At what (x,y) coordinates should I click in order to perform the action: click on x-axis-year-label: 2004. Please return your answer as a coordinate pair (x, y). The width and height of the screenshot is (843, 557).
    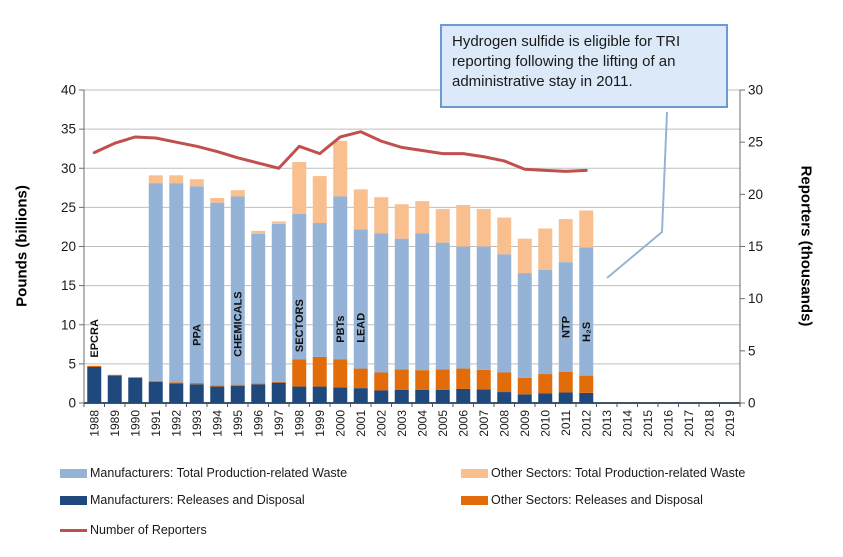
    Looking at the image, I should click on (422, 423).